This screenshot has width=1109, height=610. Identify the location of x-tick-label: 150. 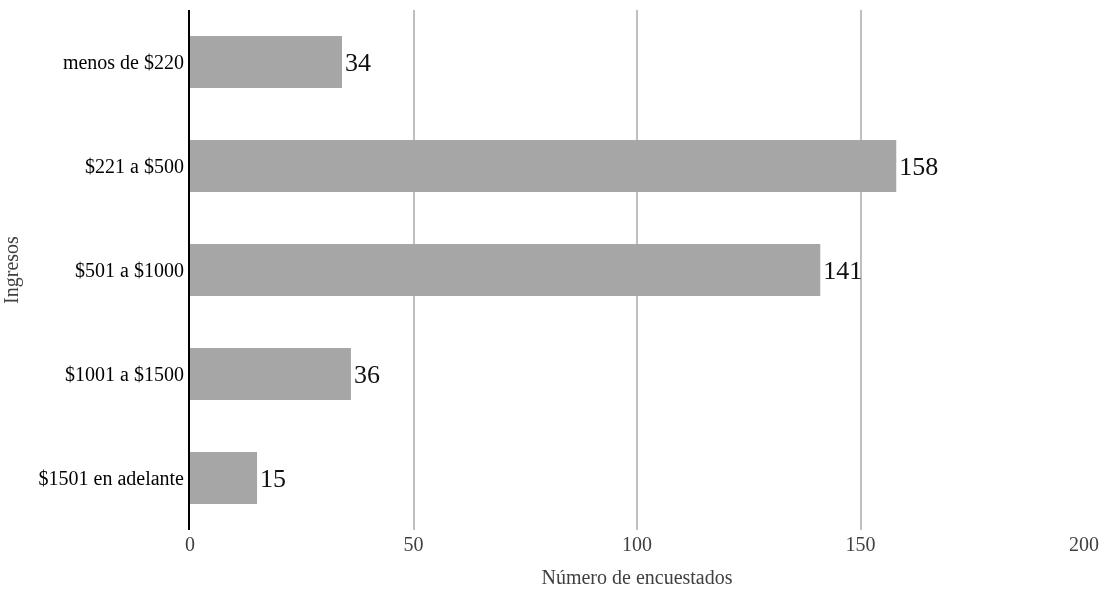
(860, 544).